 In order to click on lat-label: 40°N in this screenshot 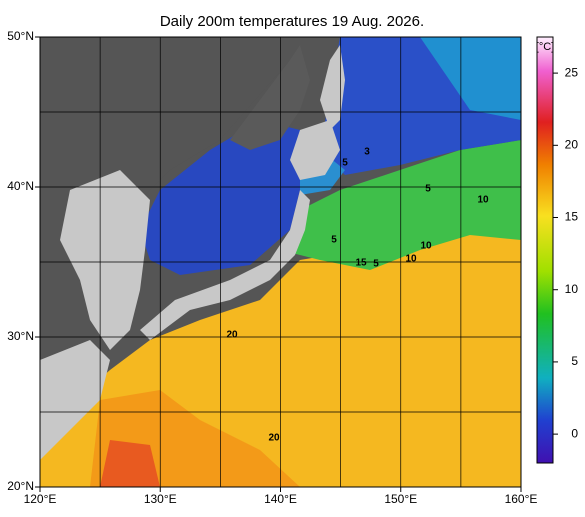, I will do `click(20, 186)`.